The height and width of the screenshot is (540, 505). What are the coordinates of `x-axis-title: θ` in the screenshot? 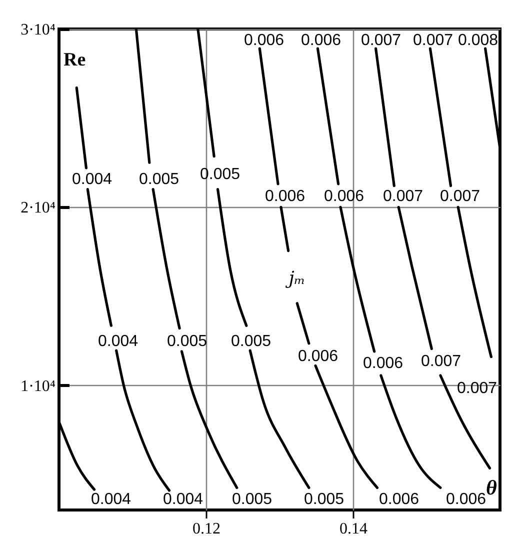 It's located at (492, 488).